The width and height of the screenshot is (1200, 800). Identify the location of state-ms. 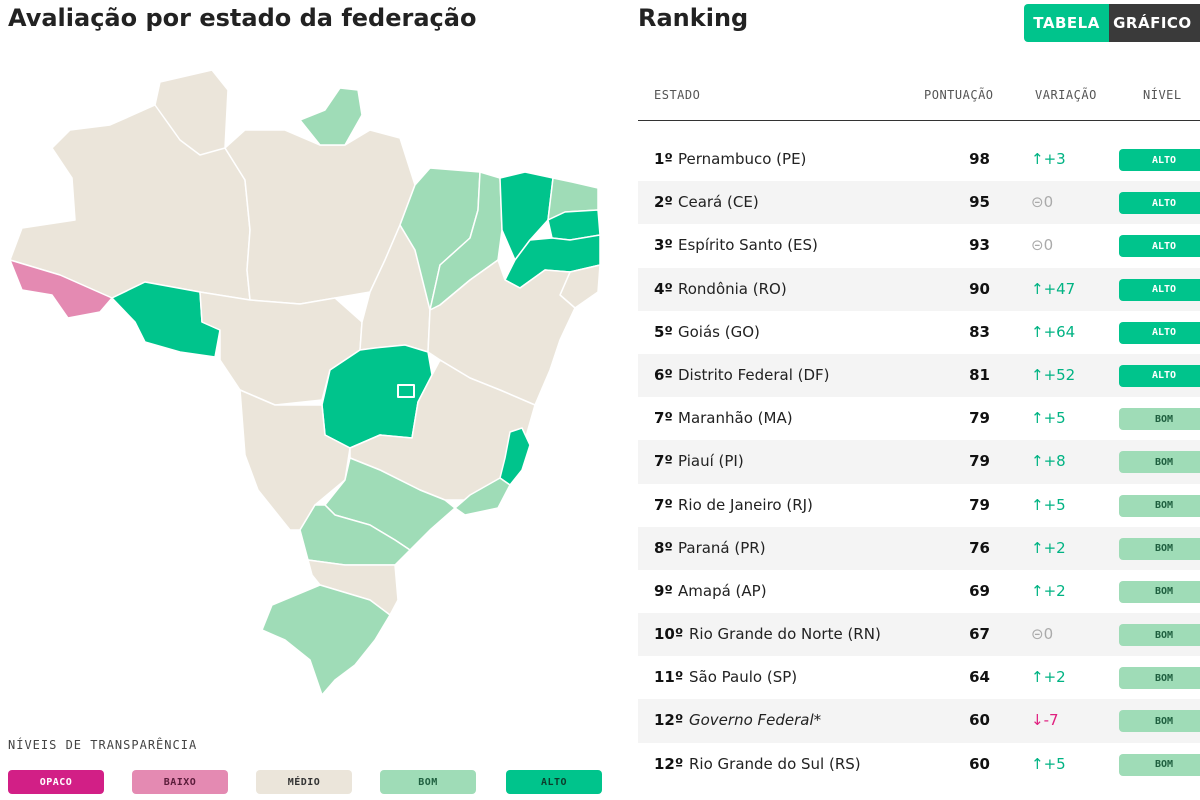
(295, 460).